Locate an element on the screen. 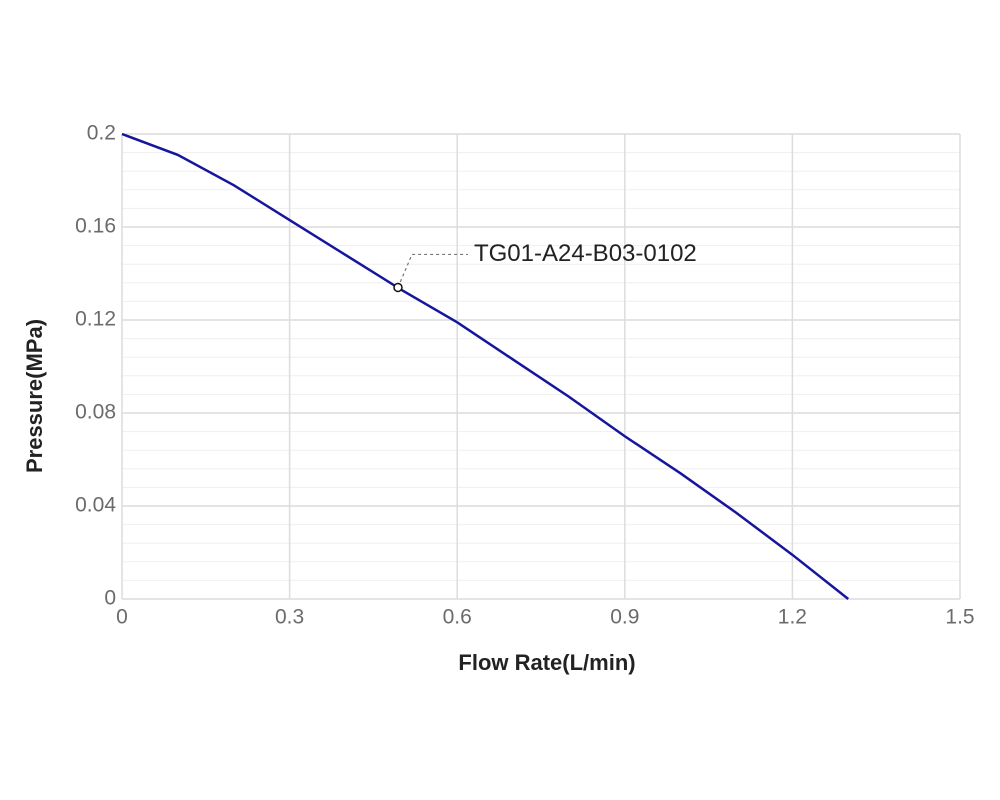 Image resolution: width=1000 pixels, height=800 pixels. annotation-label: TG01-A24-B03-0102 is located at coordinates (585, 253).